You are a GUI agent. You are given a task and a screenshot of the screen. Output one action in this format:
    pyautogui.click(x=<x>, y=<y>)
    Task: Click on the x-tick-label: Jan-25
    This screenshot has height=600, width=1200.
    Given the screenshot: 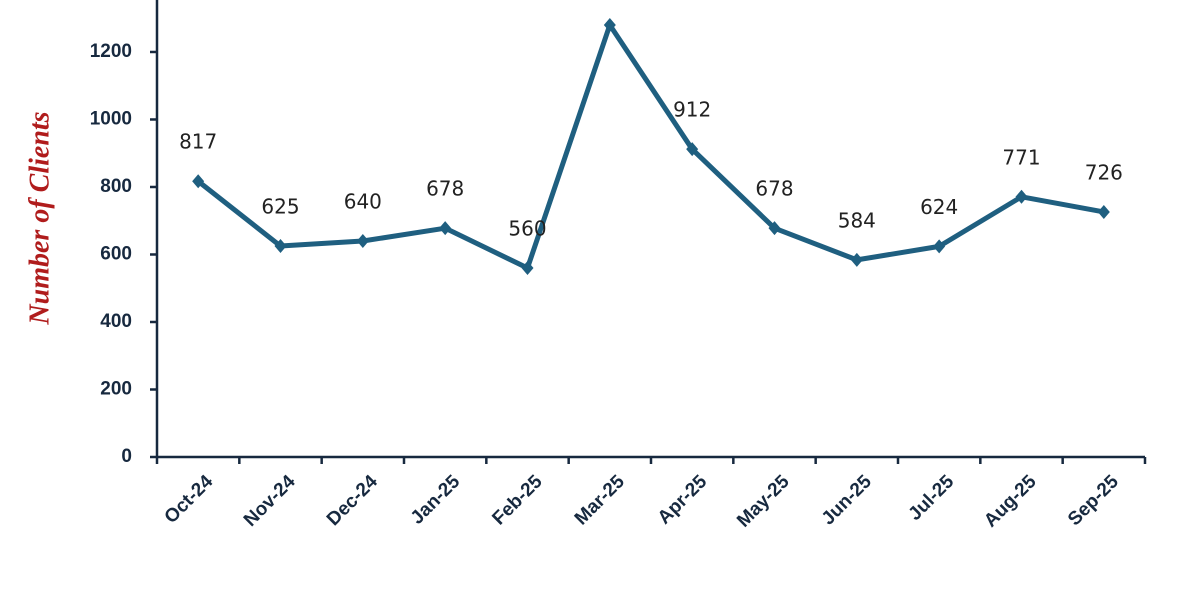 What is the action you would take?
    pyautogui.click(x=436, y=500)
    